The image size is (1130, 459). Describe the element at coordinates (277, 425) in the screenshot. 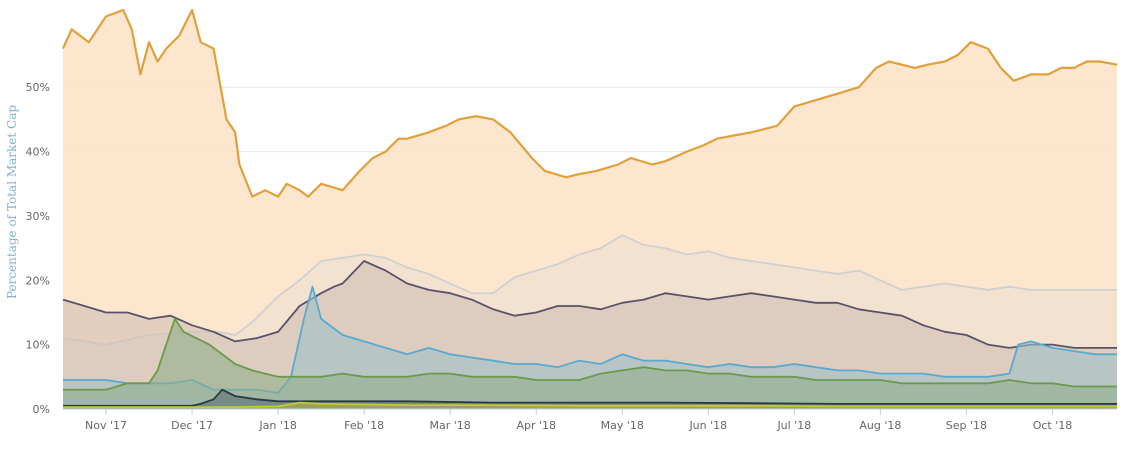

I see `x-tick-label: Jan '18` at that location.